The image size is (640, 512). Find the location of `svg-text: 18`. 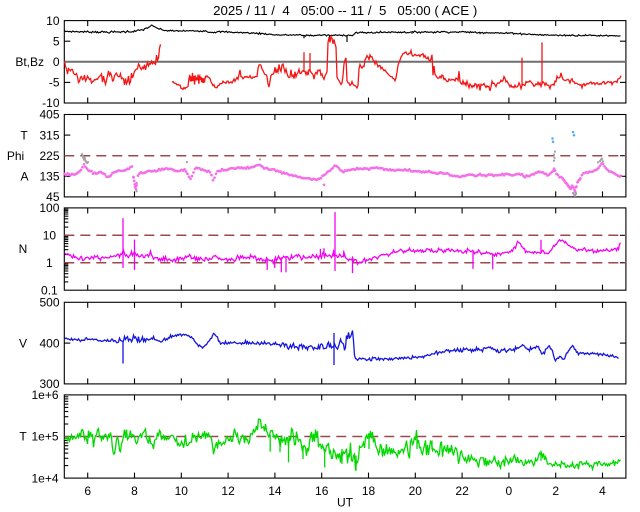

svg-text: 18 is located at coordinates (369, 491).